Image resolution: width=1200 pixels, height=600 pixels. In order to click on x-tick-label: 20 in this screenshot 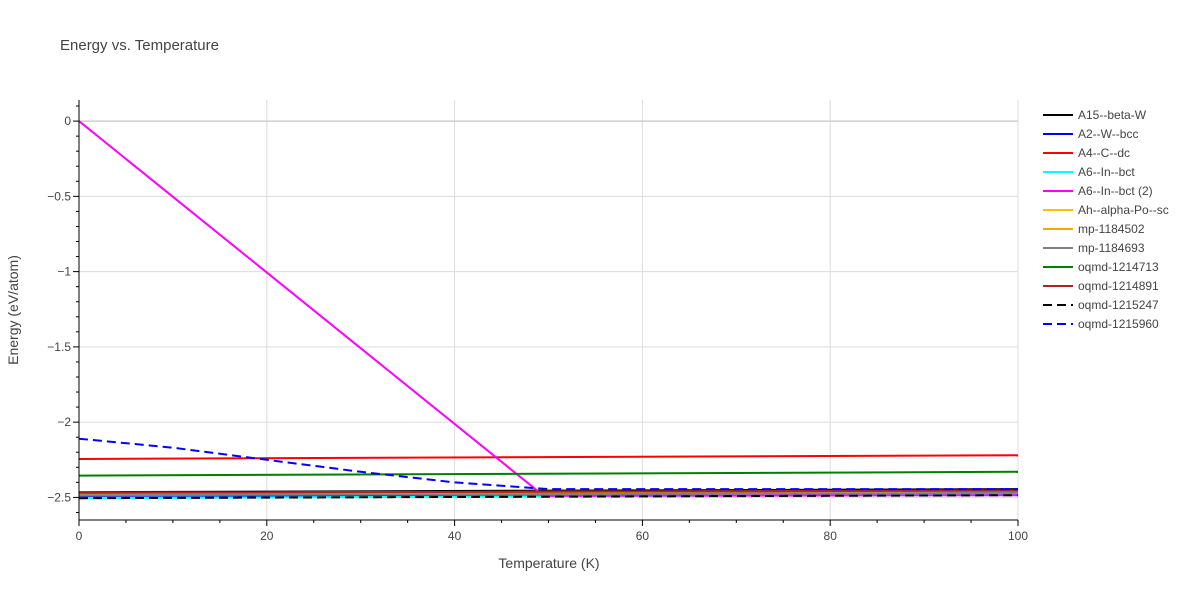, I will do `click(267, 536)`.